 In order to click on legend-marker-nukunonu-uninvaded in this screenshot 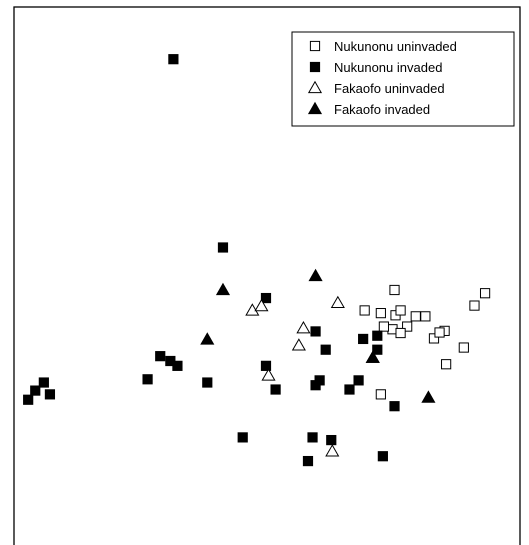, I will do `click(314, 45)`.